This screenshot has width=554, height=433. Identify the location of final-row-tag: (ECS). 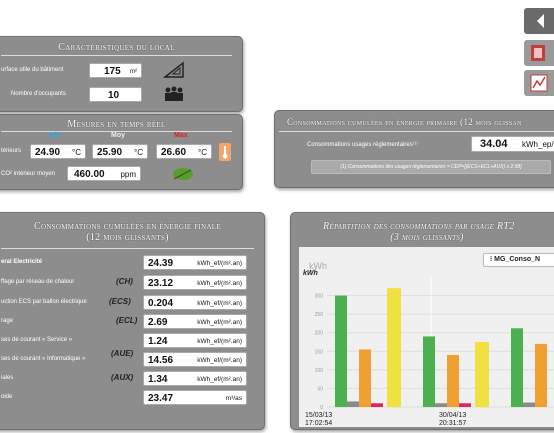
(120, 301).